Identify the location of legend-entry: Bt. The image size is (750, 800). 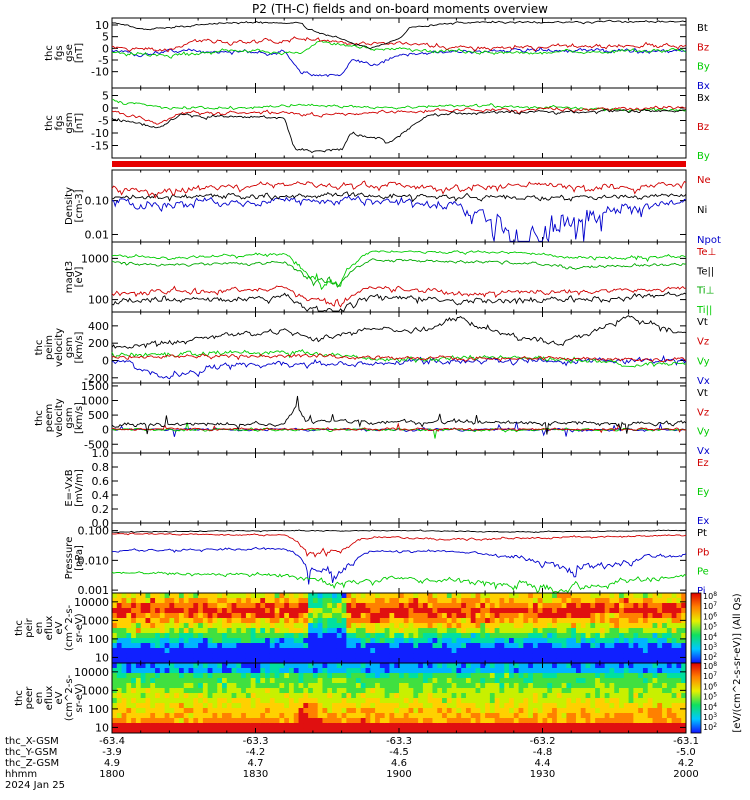
(702, 28).